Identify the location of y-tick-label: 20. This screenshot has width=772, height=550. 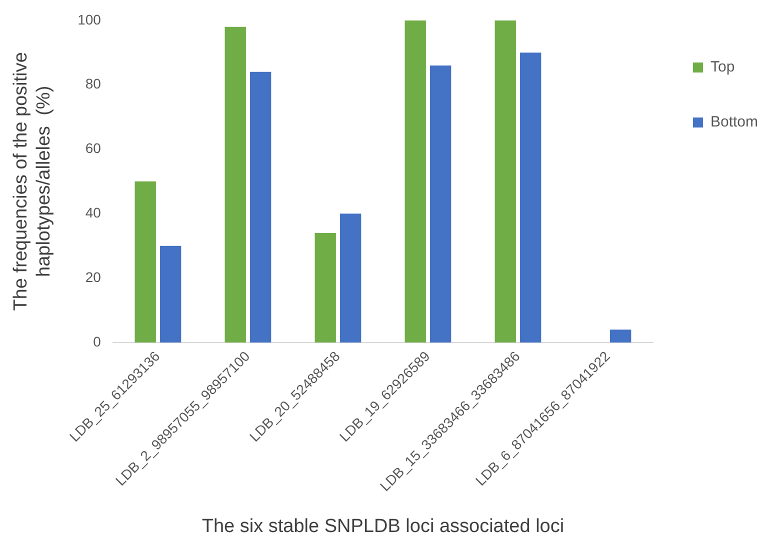
(93, 276).